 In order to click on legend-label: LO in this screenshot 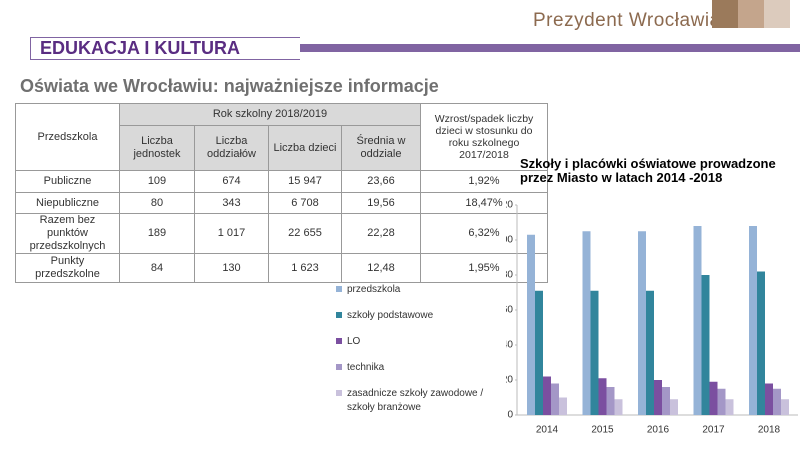, I will do `click(354, 341)`.